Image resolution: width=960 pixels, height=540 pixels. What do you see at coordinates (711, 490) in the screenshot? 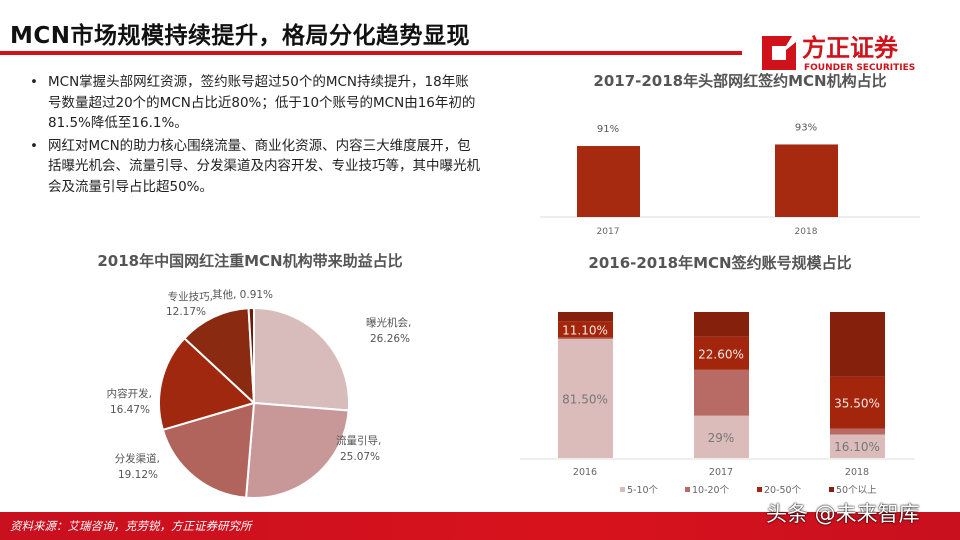
I see `legend-label: 10-20个` at bounding box center [711, 490].